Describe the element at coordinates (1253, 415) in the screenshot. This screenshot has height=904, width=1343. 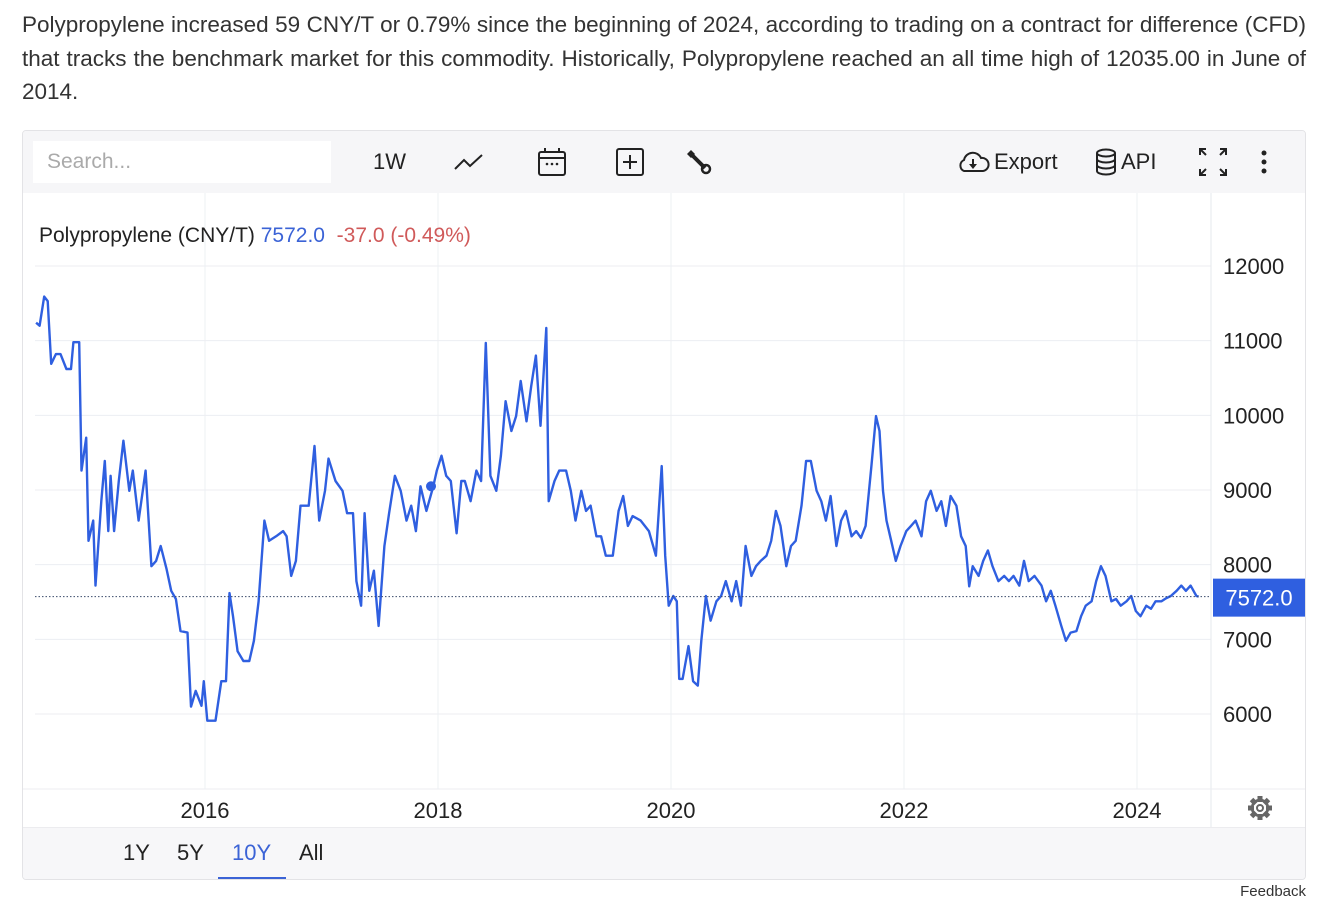
I see `y-tick-label: 10000` at that location.